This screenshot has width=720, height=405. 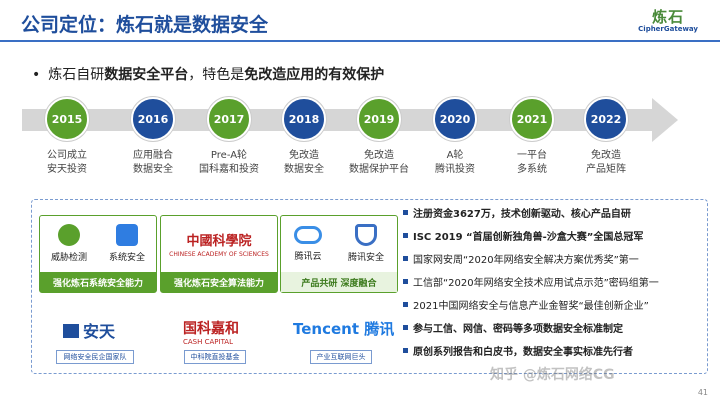 I want to click on timeline-node: 2022, so click(x=606, y=119).